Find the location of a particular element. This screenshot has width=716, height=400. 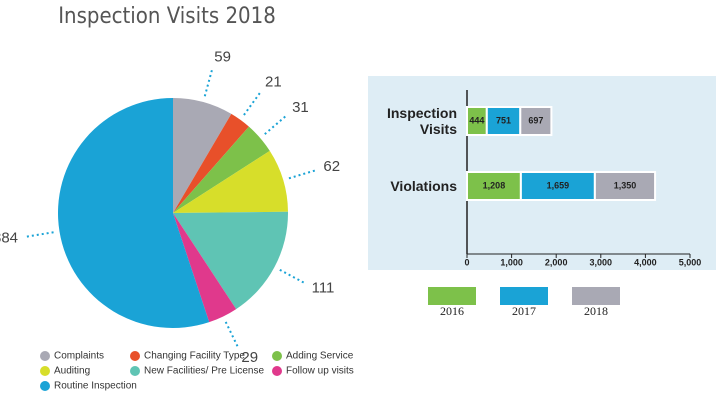

data-label: 62 is located at coordinates (331, 166).